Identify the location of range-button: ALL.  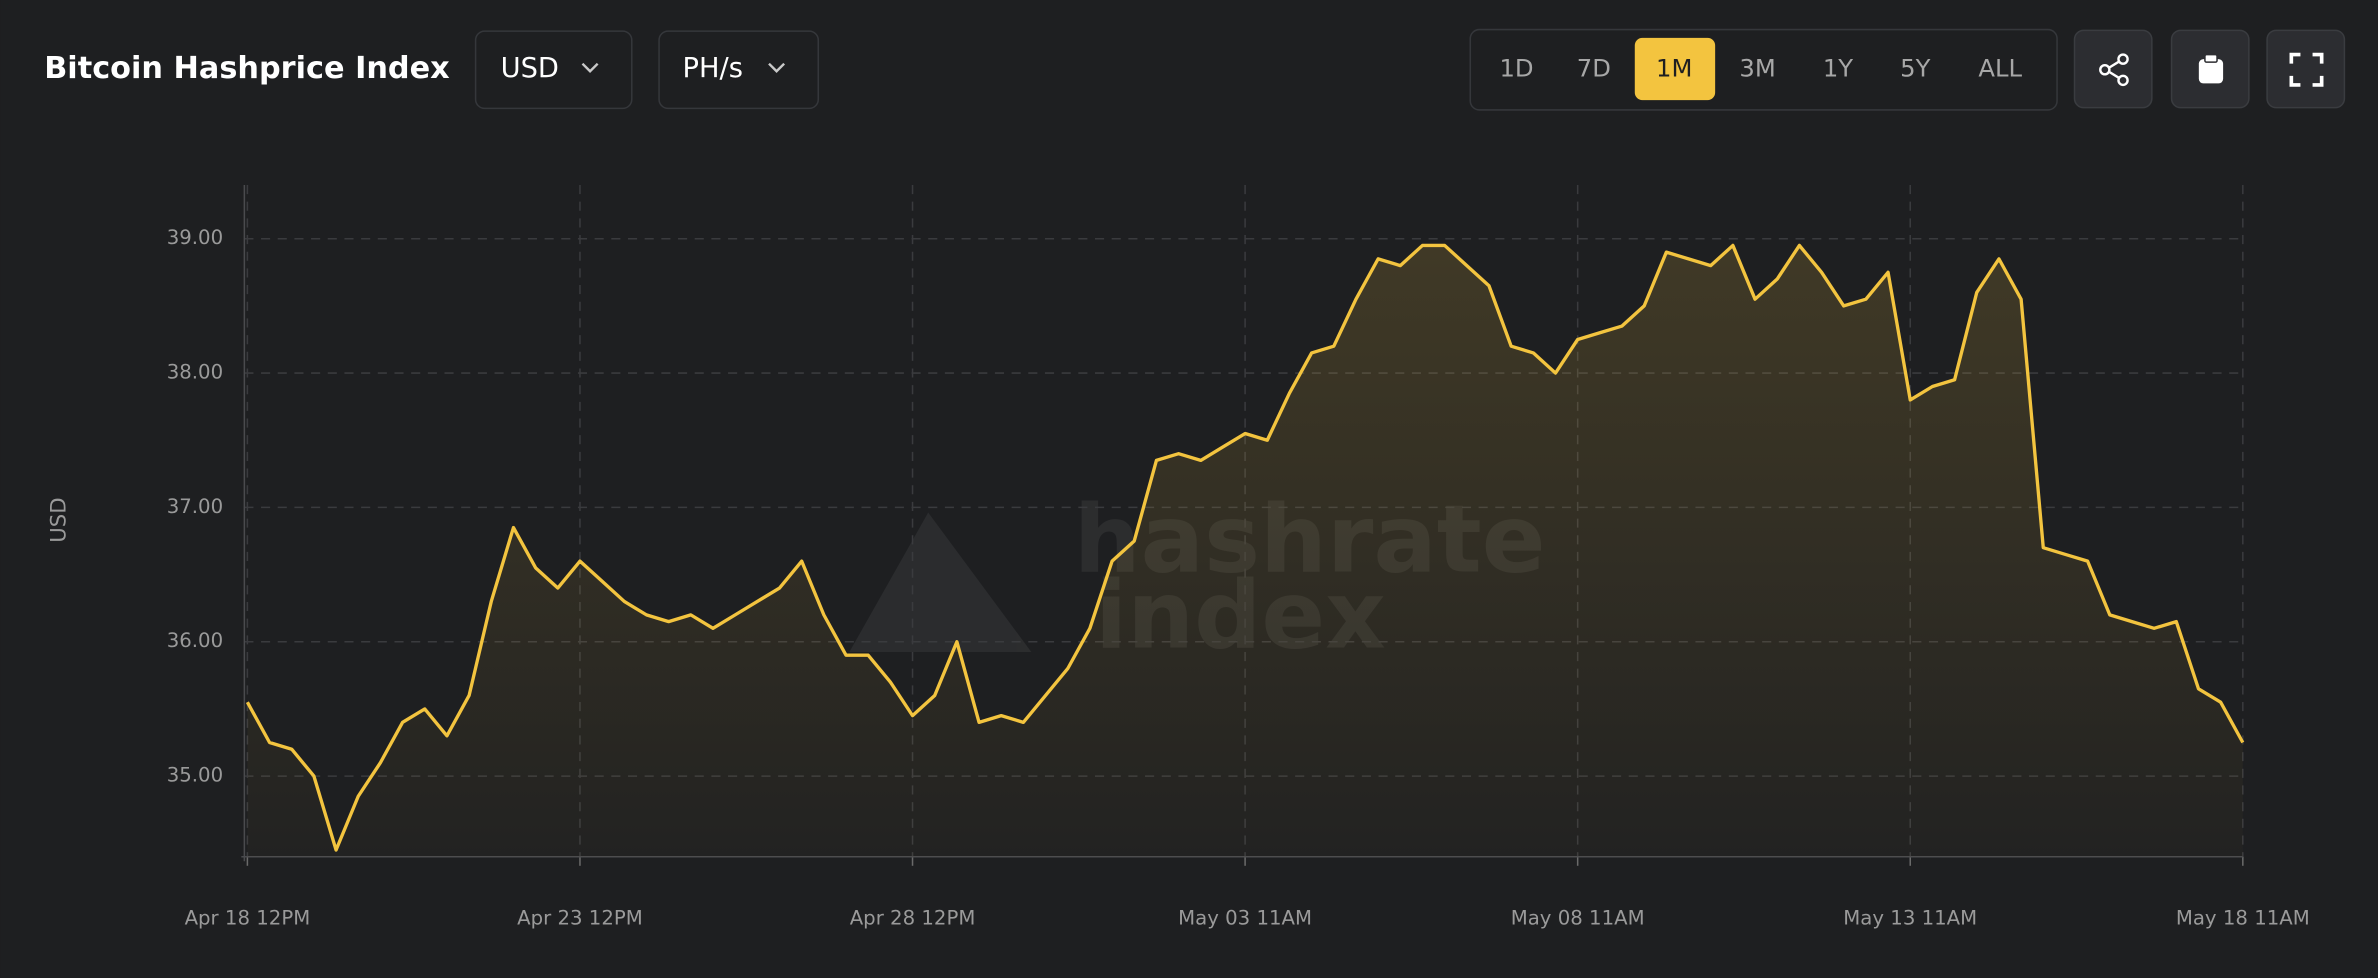
(2000, 68).